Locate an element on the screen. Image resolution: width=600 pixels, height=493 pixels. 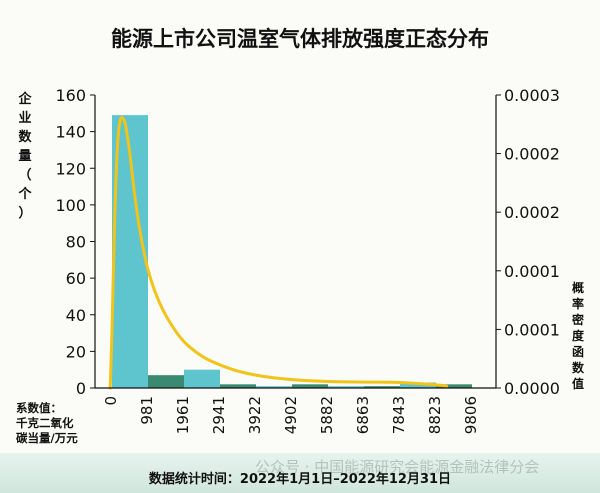
right-tick-label-0: 0.0000 is located at coordinates (532, 388).